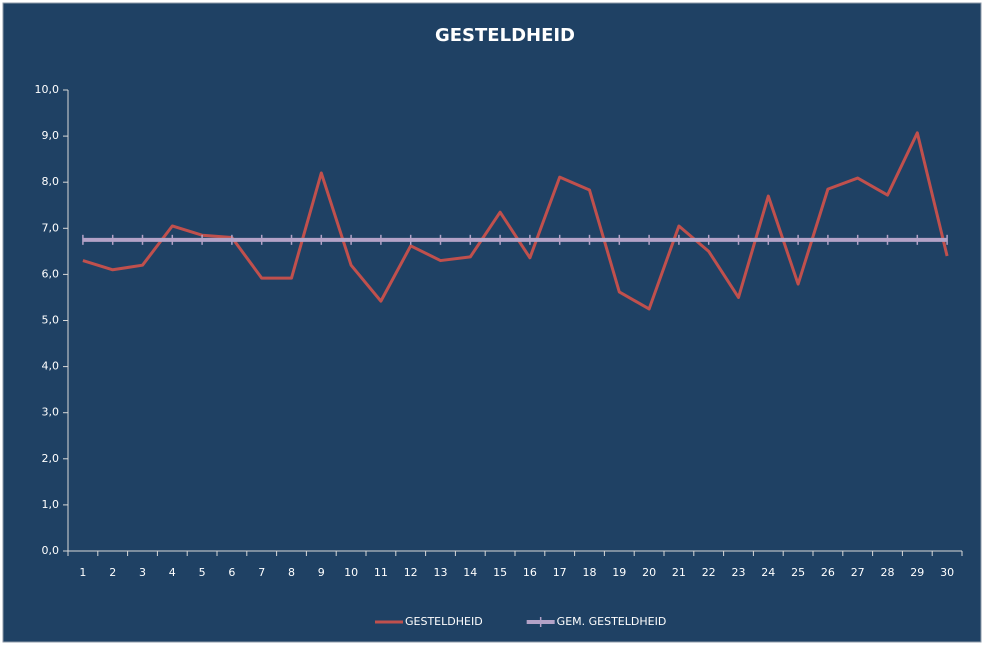 The height and width of the screenshot is (648, 987). I want to click on x-tick-label: 29, so click(917, 572).